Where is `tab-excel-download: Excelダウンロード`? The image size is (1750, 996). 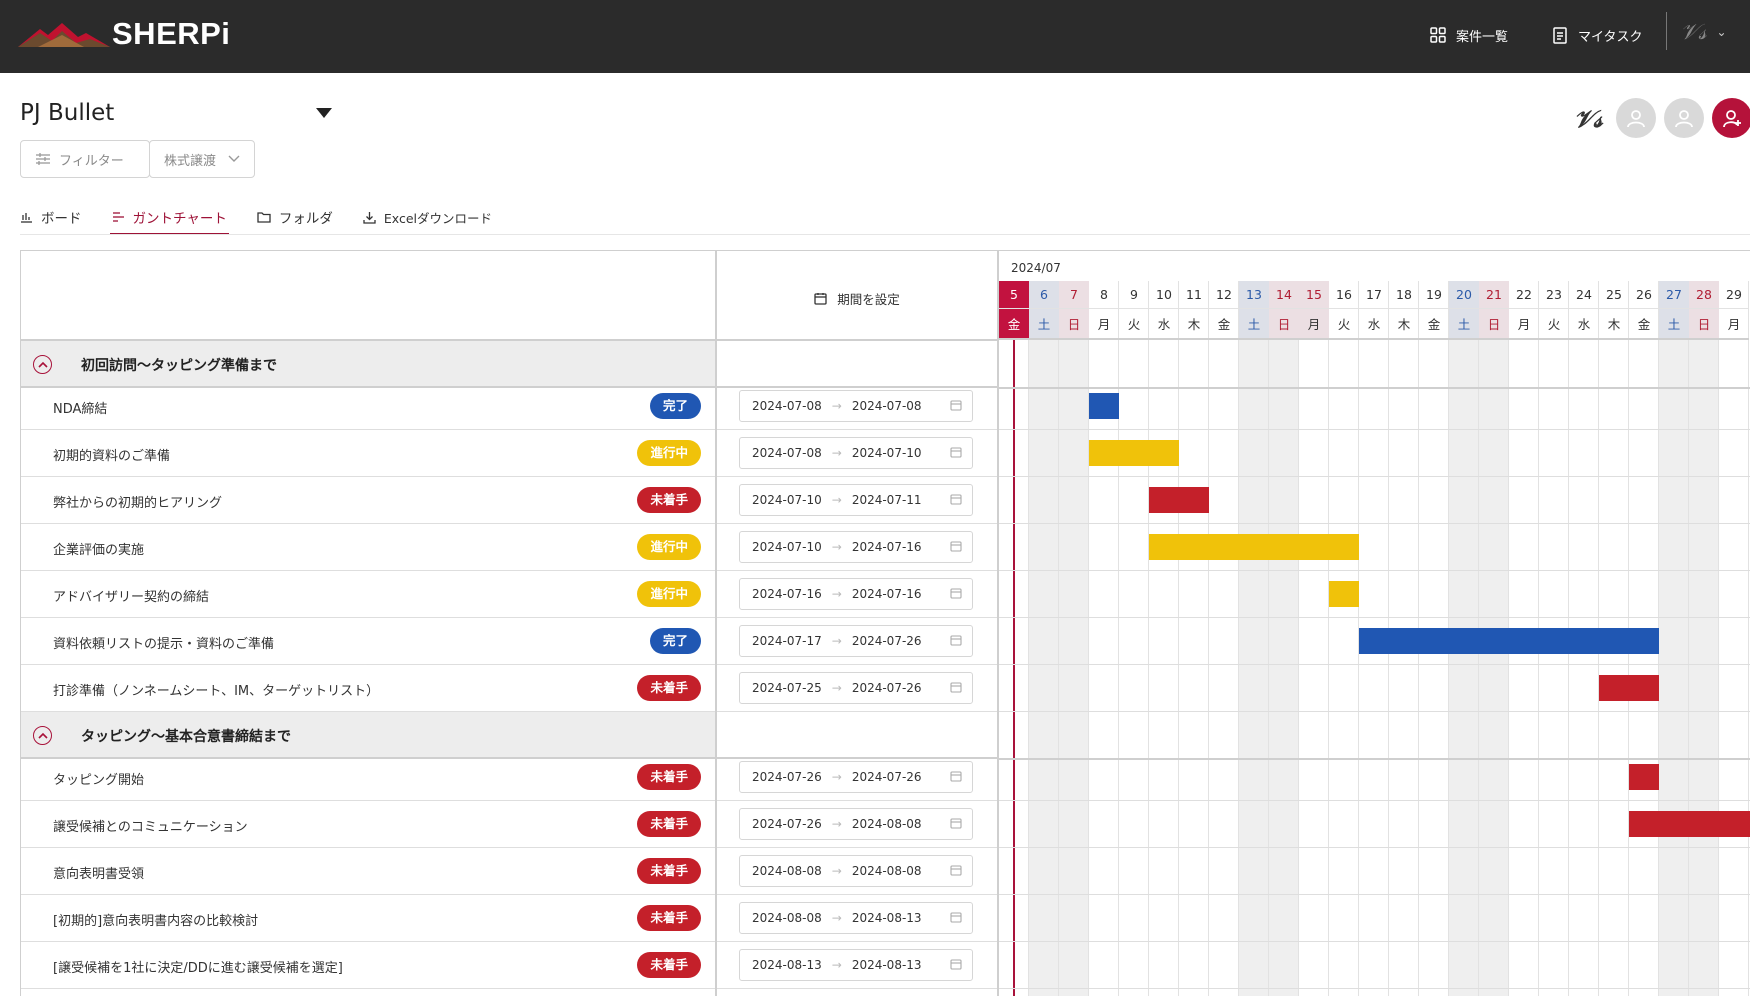
tab-excel-download: Excelダウンロード is located at coordinates (427, 217).